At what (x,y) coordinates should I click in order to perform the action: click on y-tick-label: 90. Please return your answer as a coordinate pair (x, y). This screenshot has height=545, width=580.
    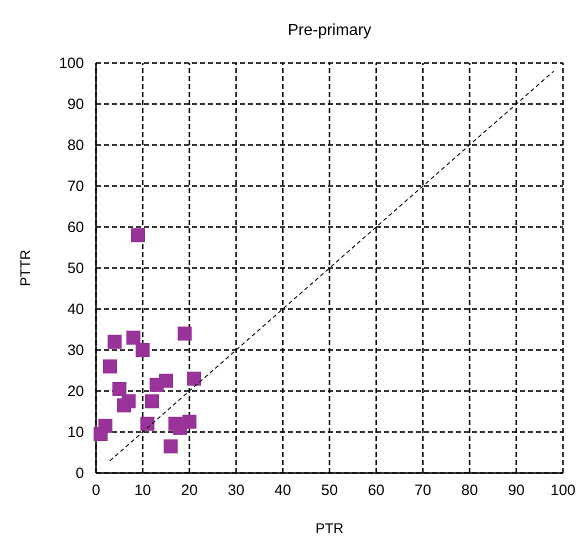
    Looking at the image, I should click on (75, 104).